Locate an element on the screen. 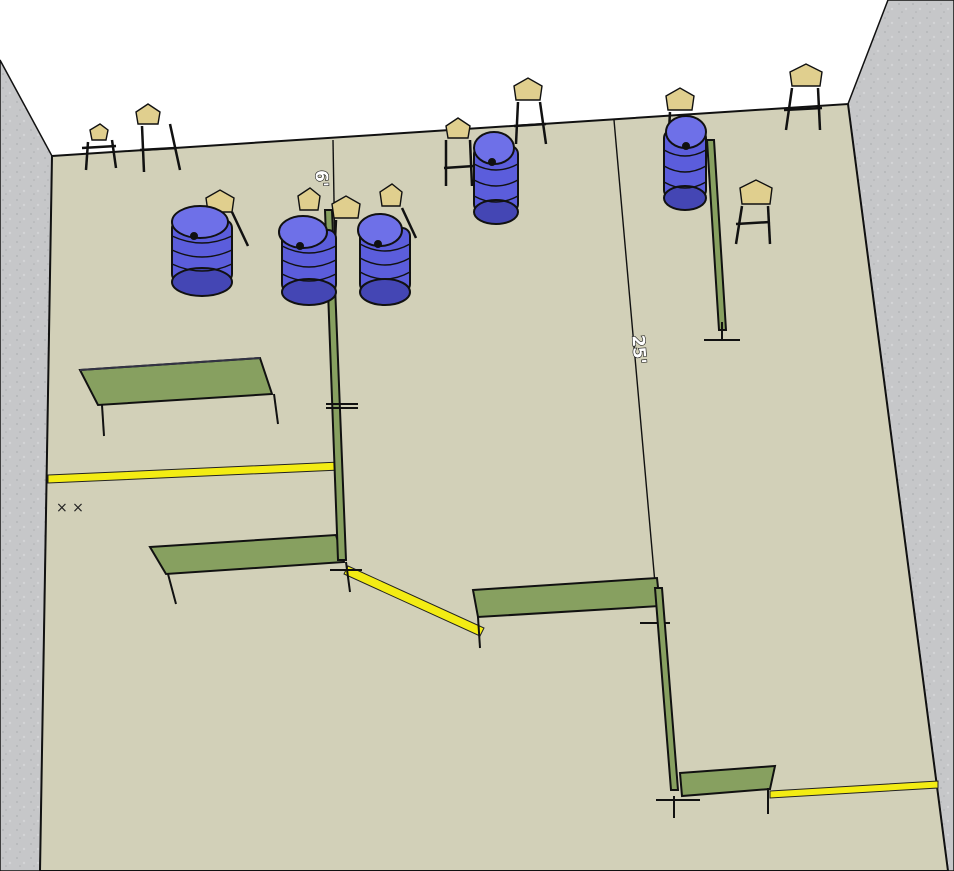 The height and width of the screenshot is (871, 954). fault-line-right is located at coordinates (854, 789).